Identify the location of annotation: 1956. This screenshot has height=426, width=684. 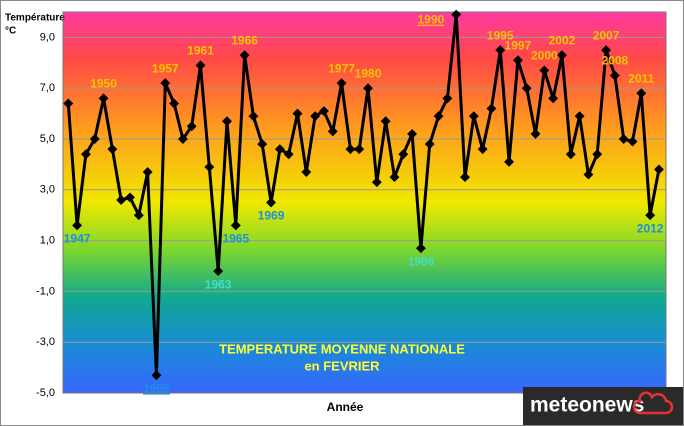
(156, 388).